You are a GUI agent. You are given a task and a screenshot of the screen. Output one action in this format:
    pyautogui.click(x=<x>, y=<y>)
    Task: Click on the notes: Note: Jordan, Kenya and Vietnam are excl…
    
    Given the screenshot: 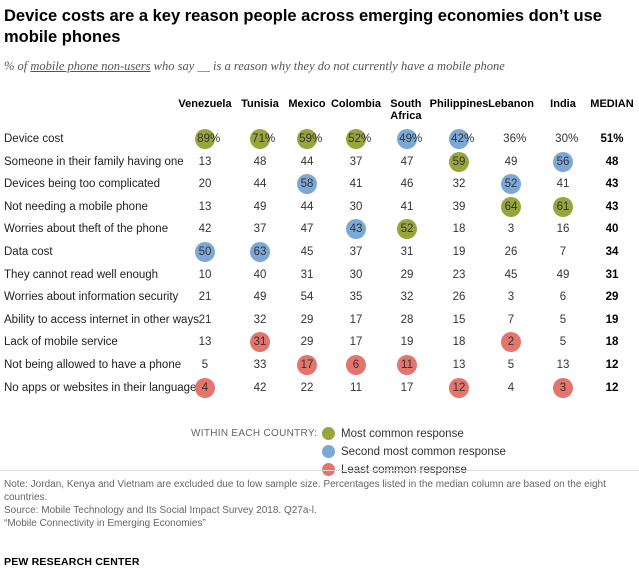 What is the action you would take?
    pyautogui.click(x=318, y=504)
    